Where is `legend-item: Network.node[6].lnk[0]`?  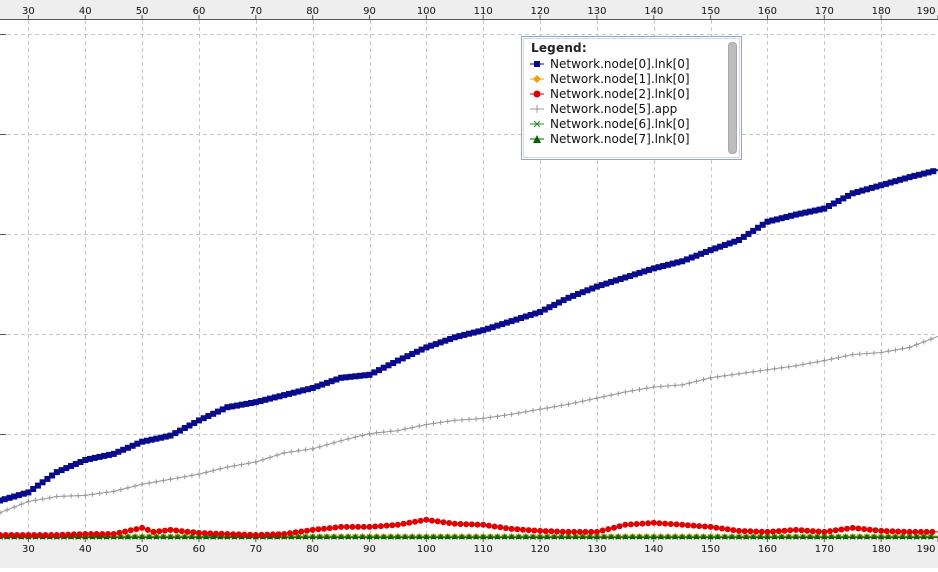
legend-item: Network.node[6].lnk[0] is located at coordinates (610, 124).